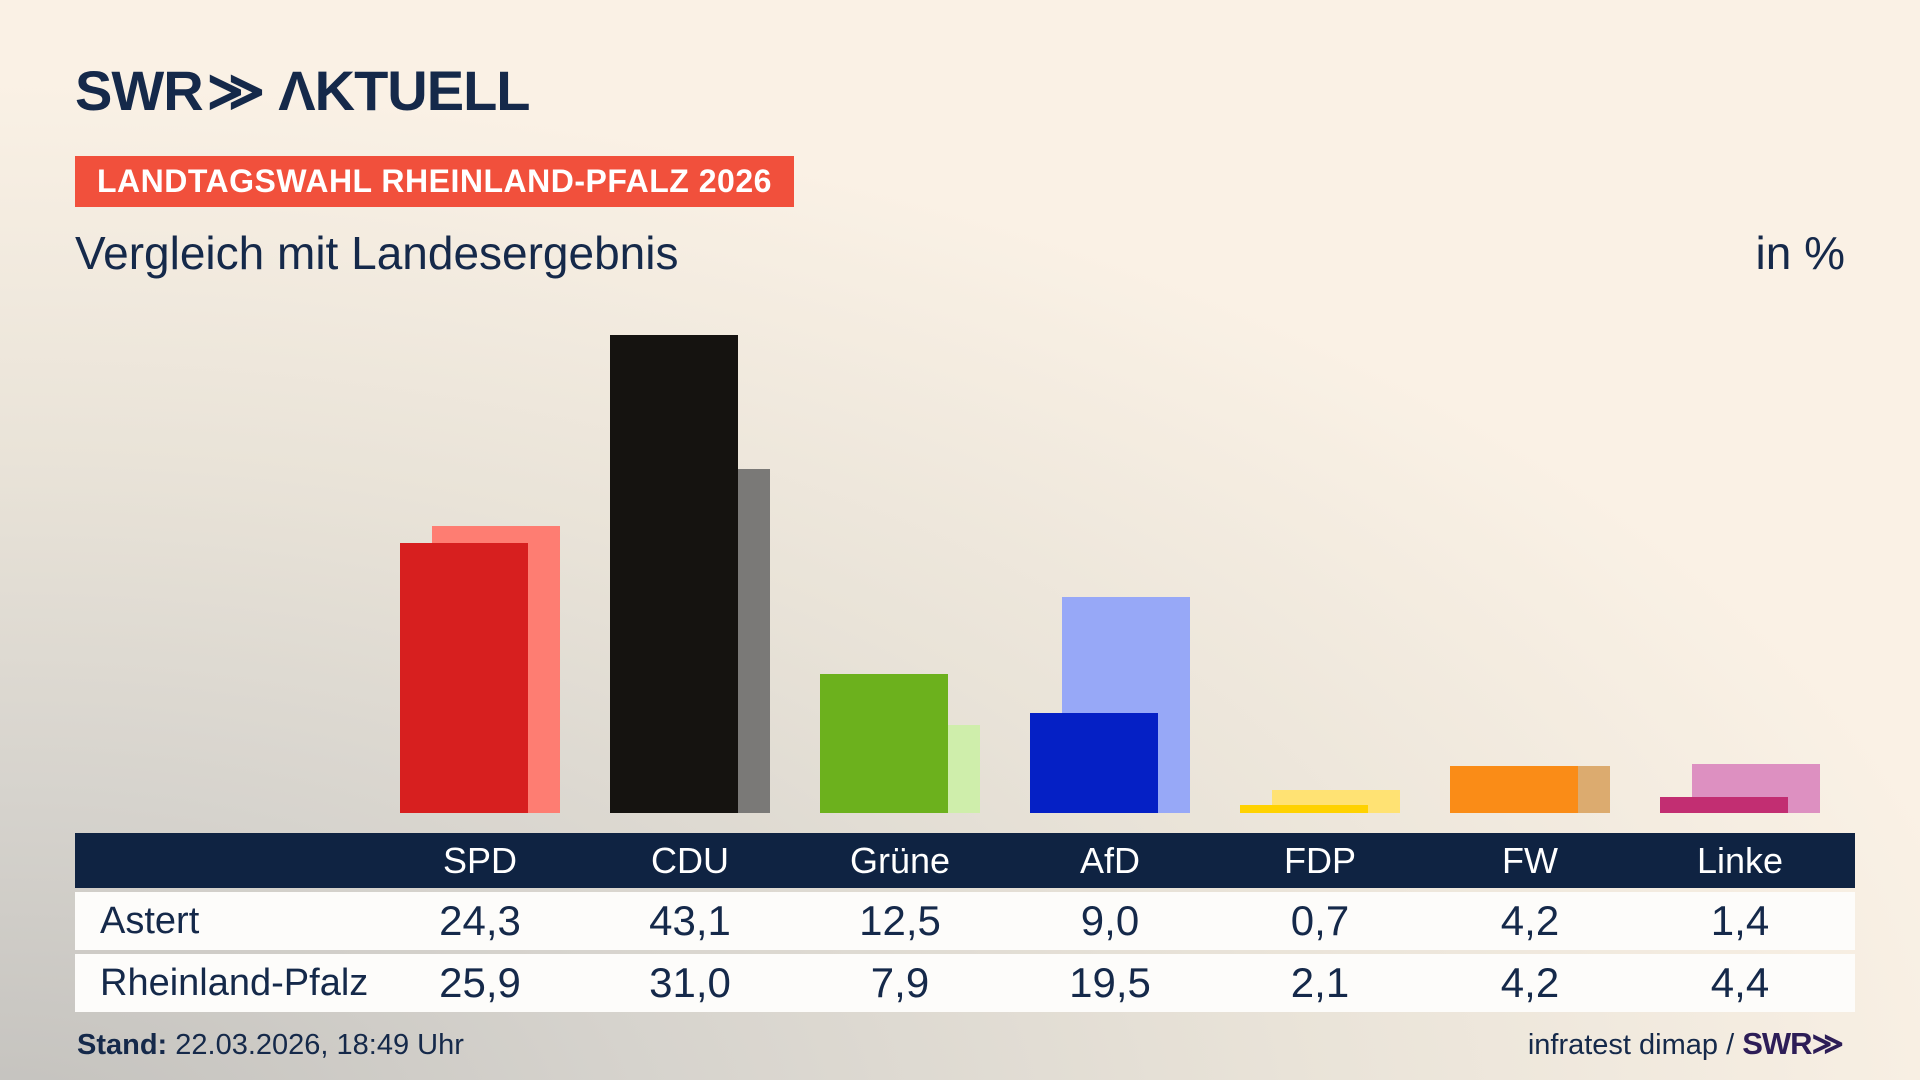 Image resolution: width=1920 pixels, height=1080 pixels. Describe the element at coordinates (319, 1045) in the screenshot. I see `stand-value: 22.03.2026, 18:49 Uhr` at that location.